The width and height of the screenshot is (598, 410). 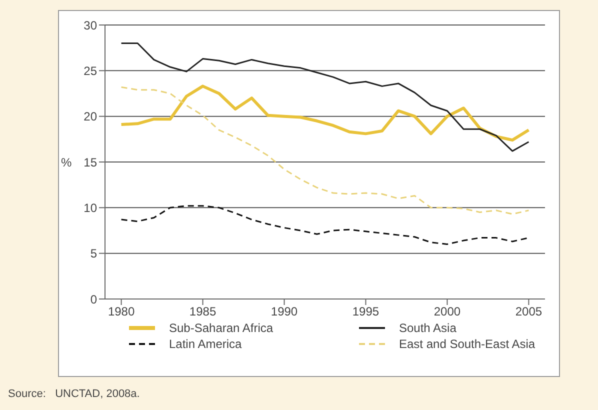 I want to click on x-tick-label: 2005, so click(x=528, y=311).